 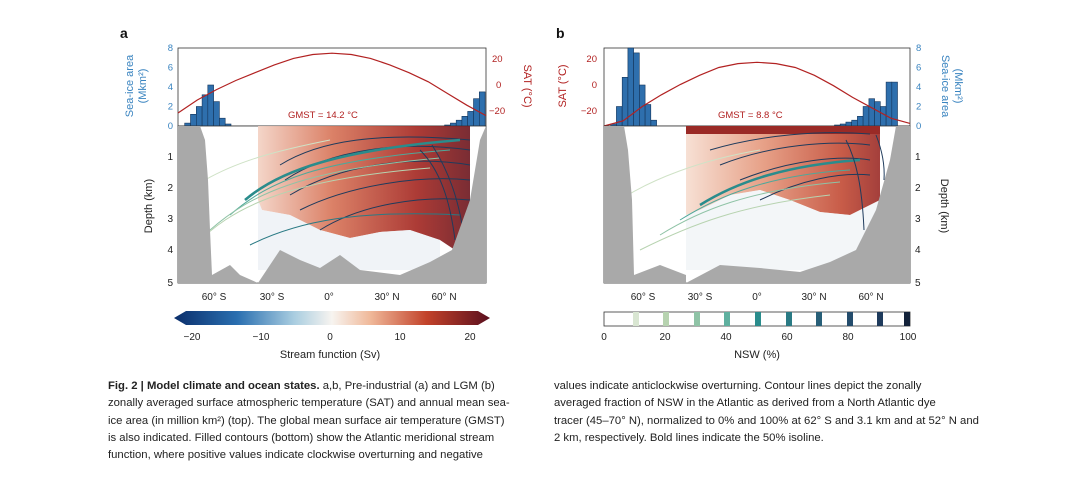 I want to click on stream-colorbar-ticks: −20 −10 0 10 20, so click(x=330, y=337).